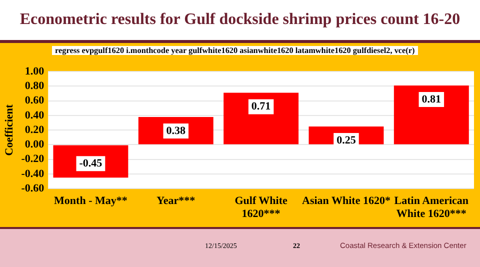 This screenshot has height=267, width=480. What do you see at coordinates (261, 207) in the screenshot?
I see `x-tick-label: Gulf White 1620***` at bounding box center [261, 207].